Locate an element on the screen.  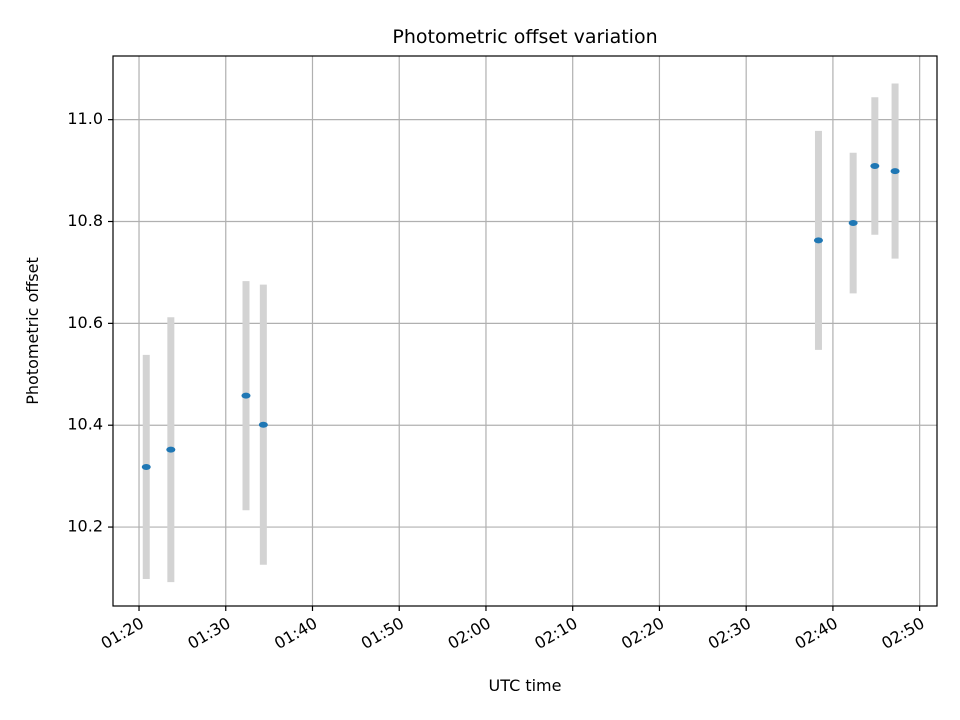
chart-title: Photometric offset variation is located at coordinates (524, 37).